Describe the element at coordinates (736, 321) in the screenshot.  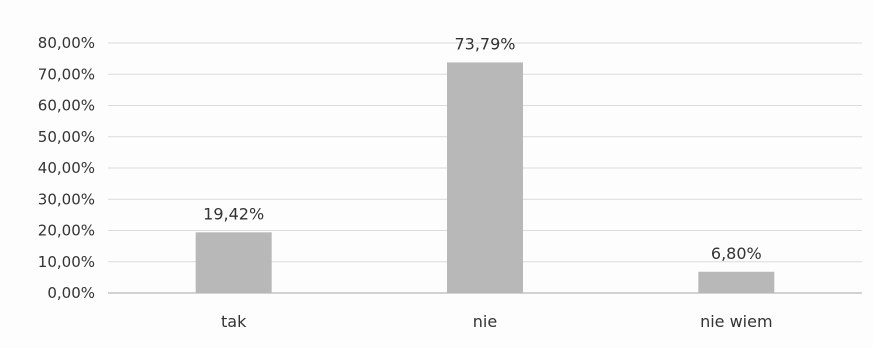
I see `x-tick-label-nie-wiem: nie wiem` at that location.